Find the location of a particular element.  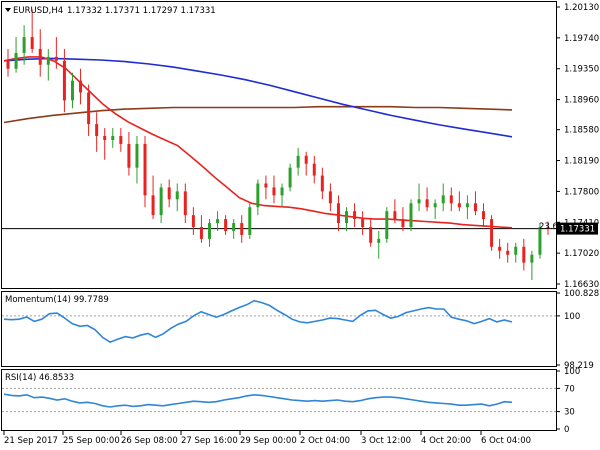

time-axis-label: 6 Oct 04:00 is located at coordinates (506, 441).